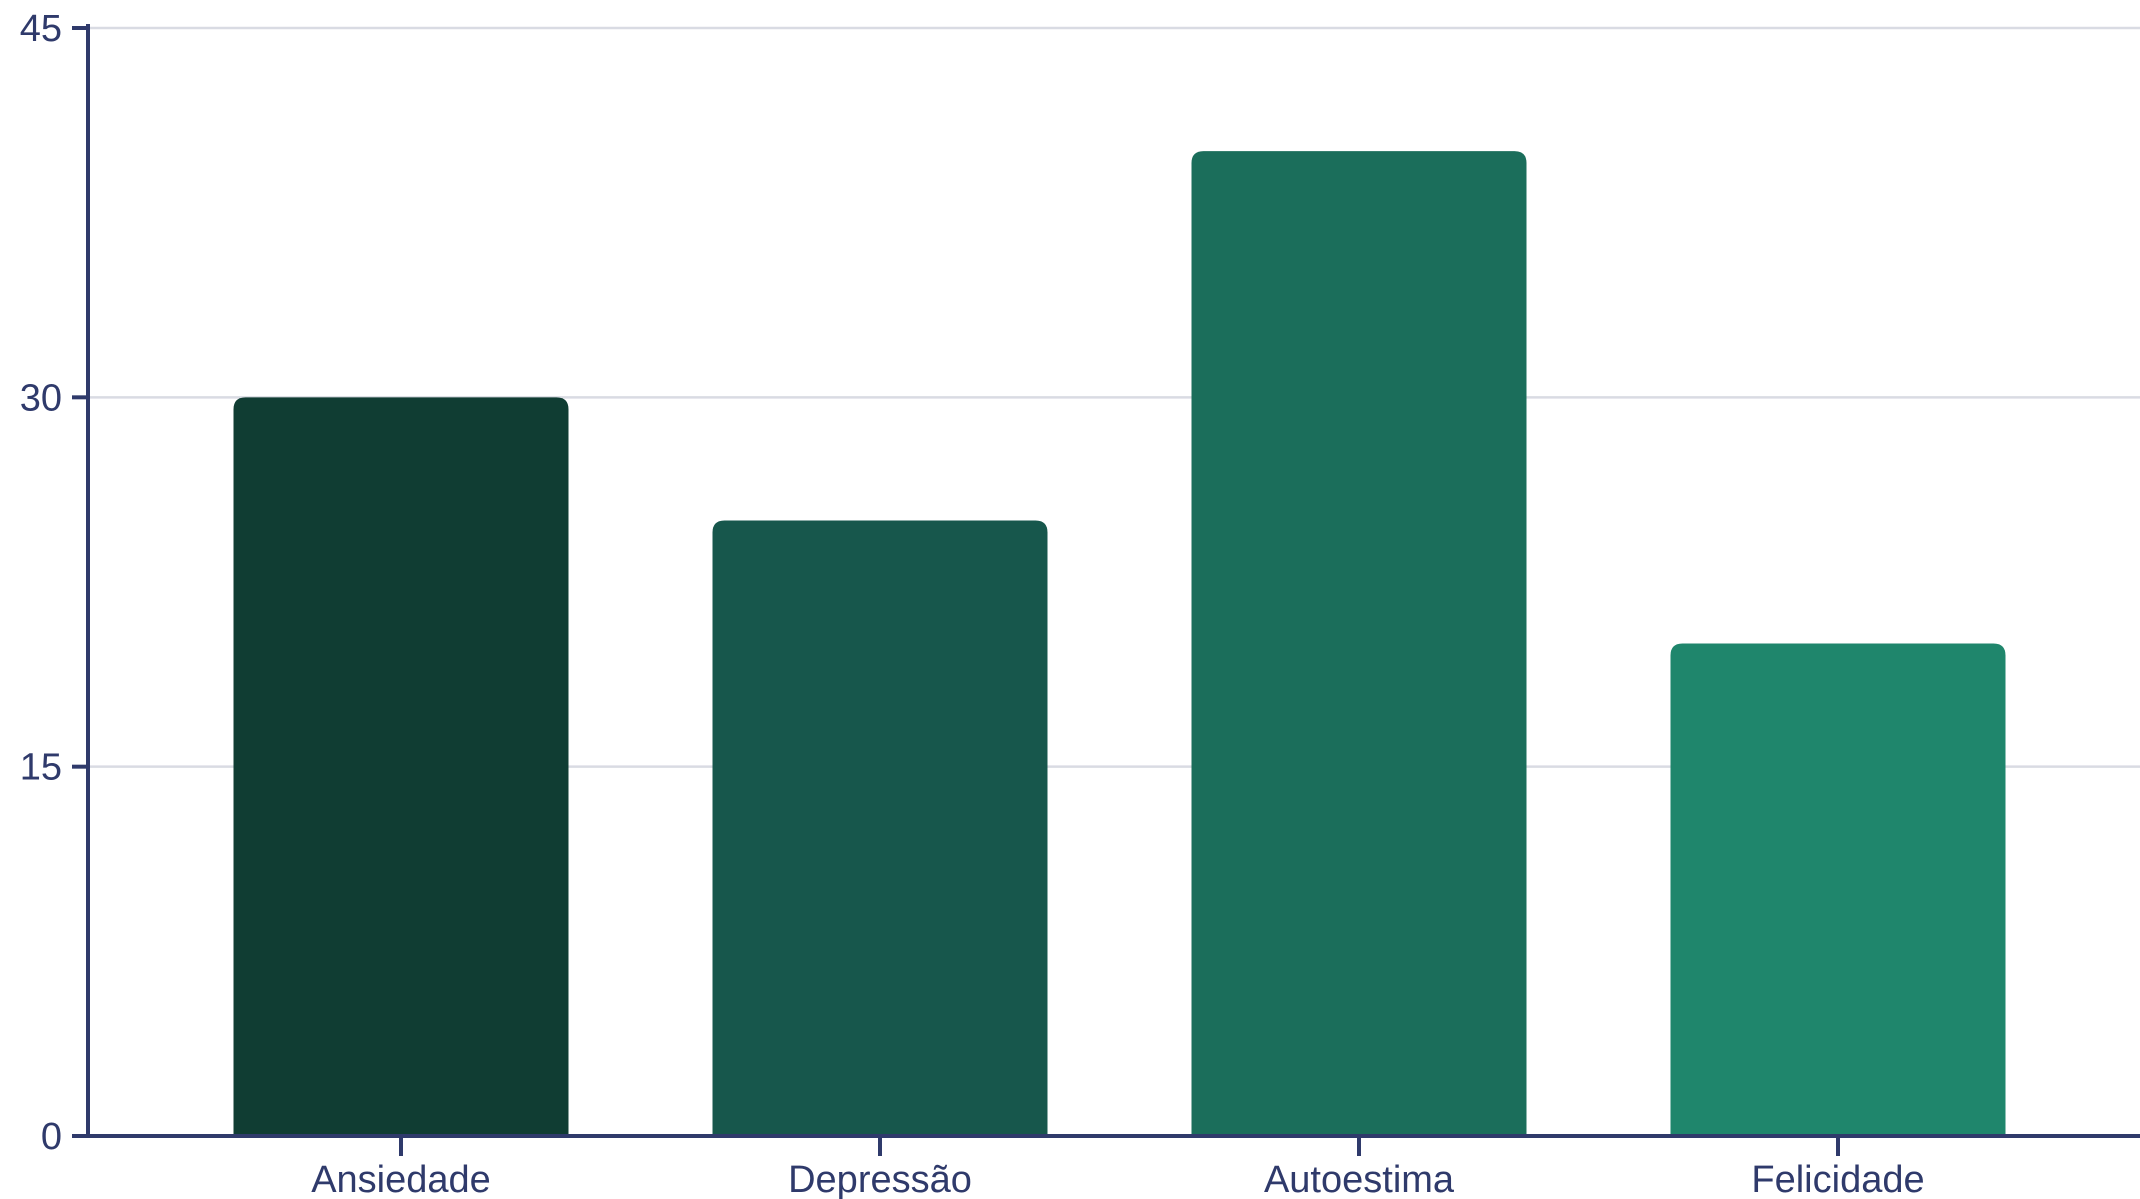 Image resolution: width=2140 pixels, height=1199 pixels. Describe the element at coordinates (51, 1137) in the screenshot. I see `y-tick-label: 0` at that location.